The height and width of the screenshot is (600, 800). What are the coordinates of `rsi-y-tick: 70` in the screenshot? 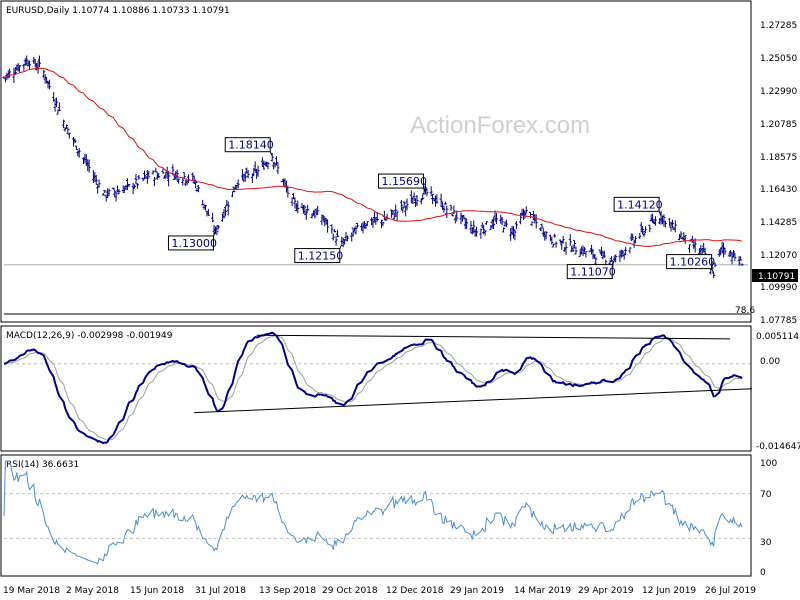 It's located at (766, 495).